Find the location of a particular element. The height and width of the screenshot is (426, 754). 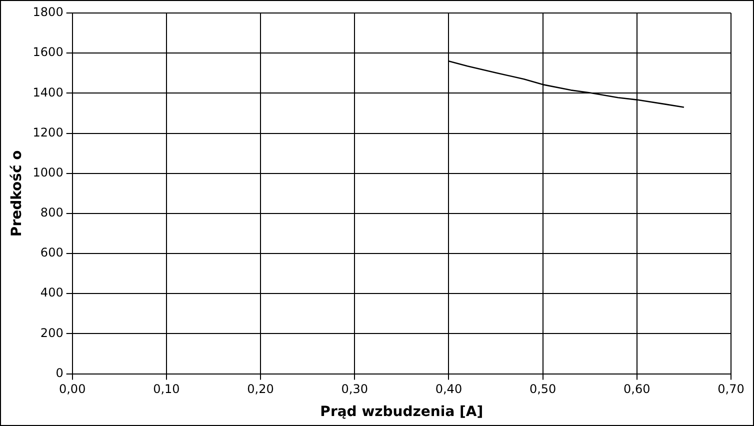

y-tick-label: 1400 is located at coordinates (48, 92).